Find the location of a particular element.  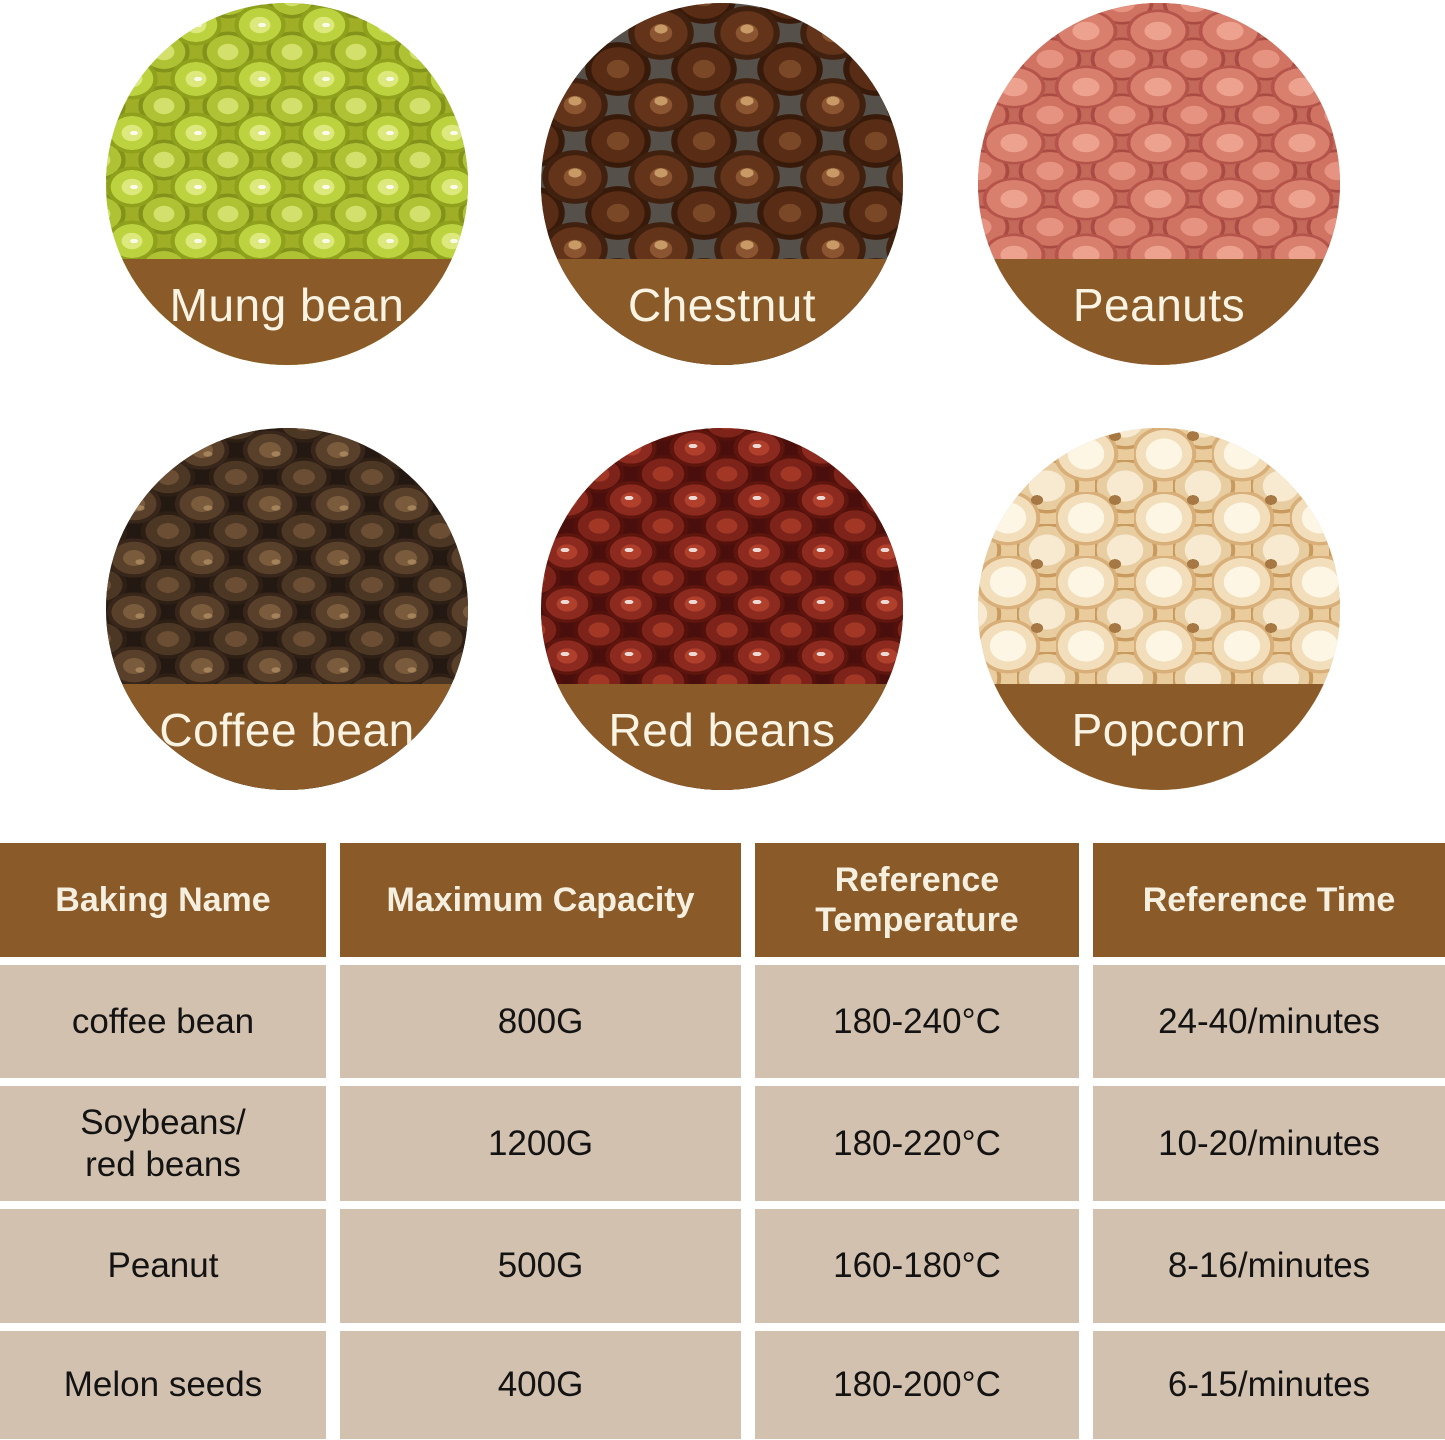

bean-circle-mung-bean: Mung bean is located at coordinates (287, 184).